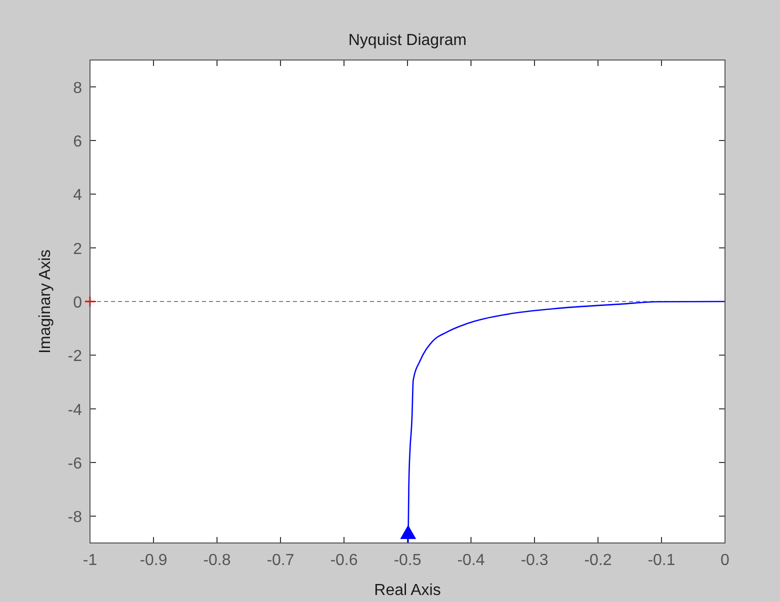  I want to click on y-tick-label: 4, so click(77, 195).